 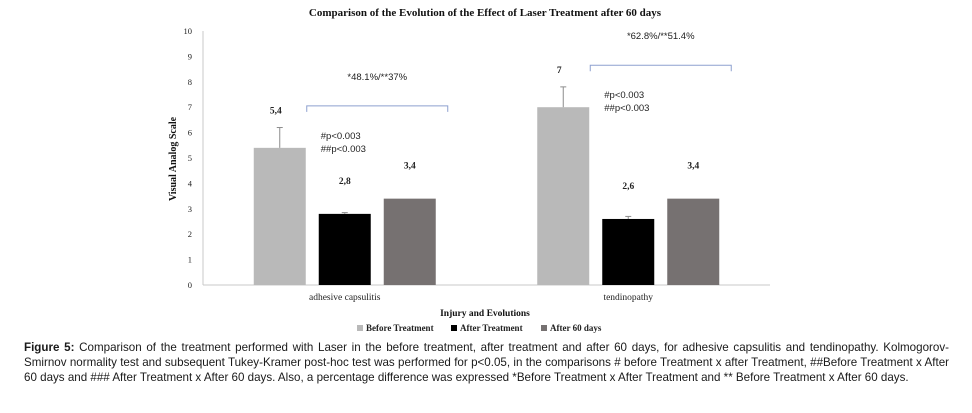 I want to click on legend-label: After Treatment, so click(x=491, y=328).